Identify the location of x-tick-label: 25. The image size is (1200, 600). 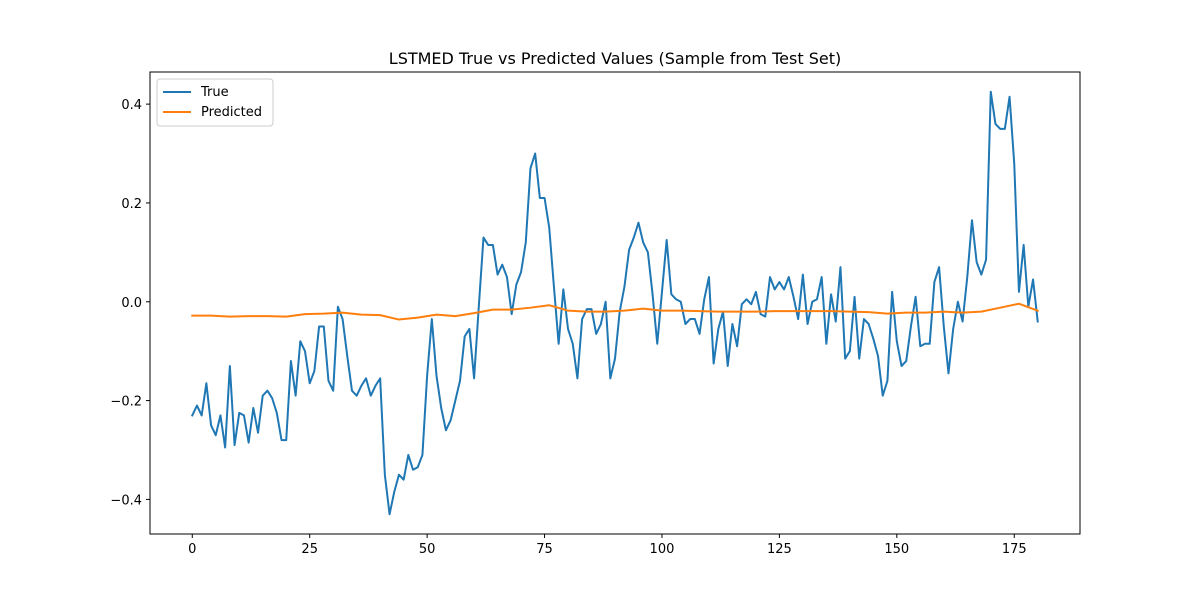
(309, 549).